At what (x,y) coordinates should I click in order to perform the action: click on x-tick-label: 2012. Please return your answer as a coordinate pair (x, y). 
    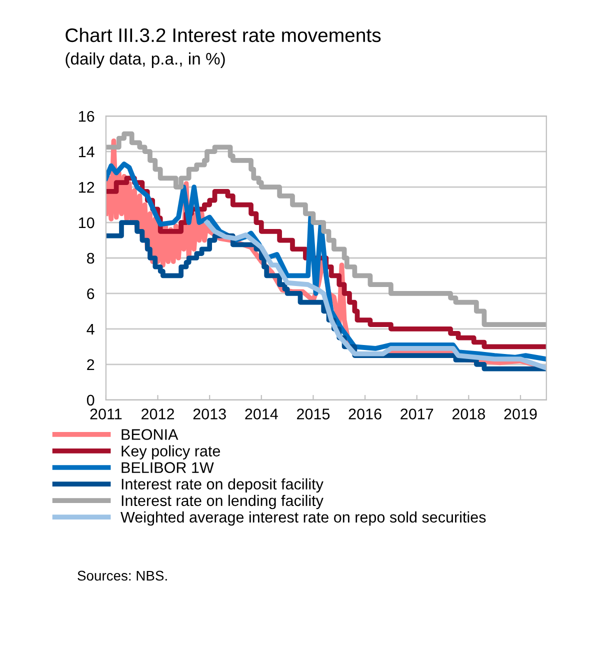
    Looking at the image, I should click on (158, 414).